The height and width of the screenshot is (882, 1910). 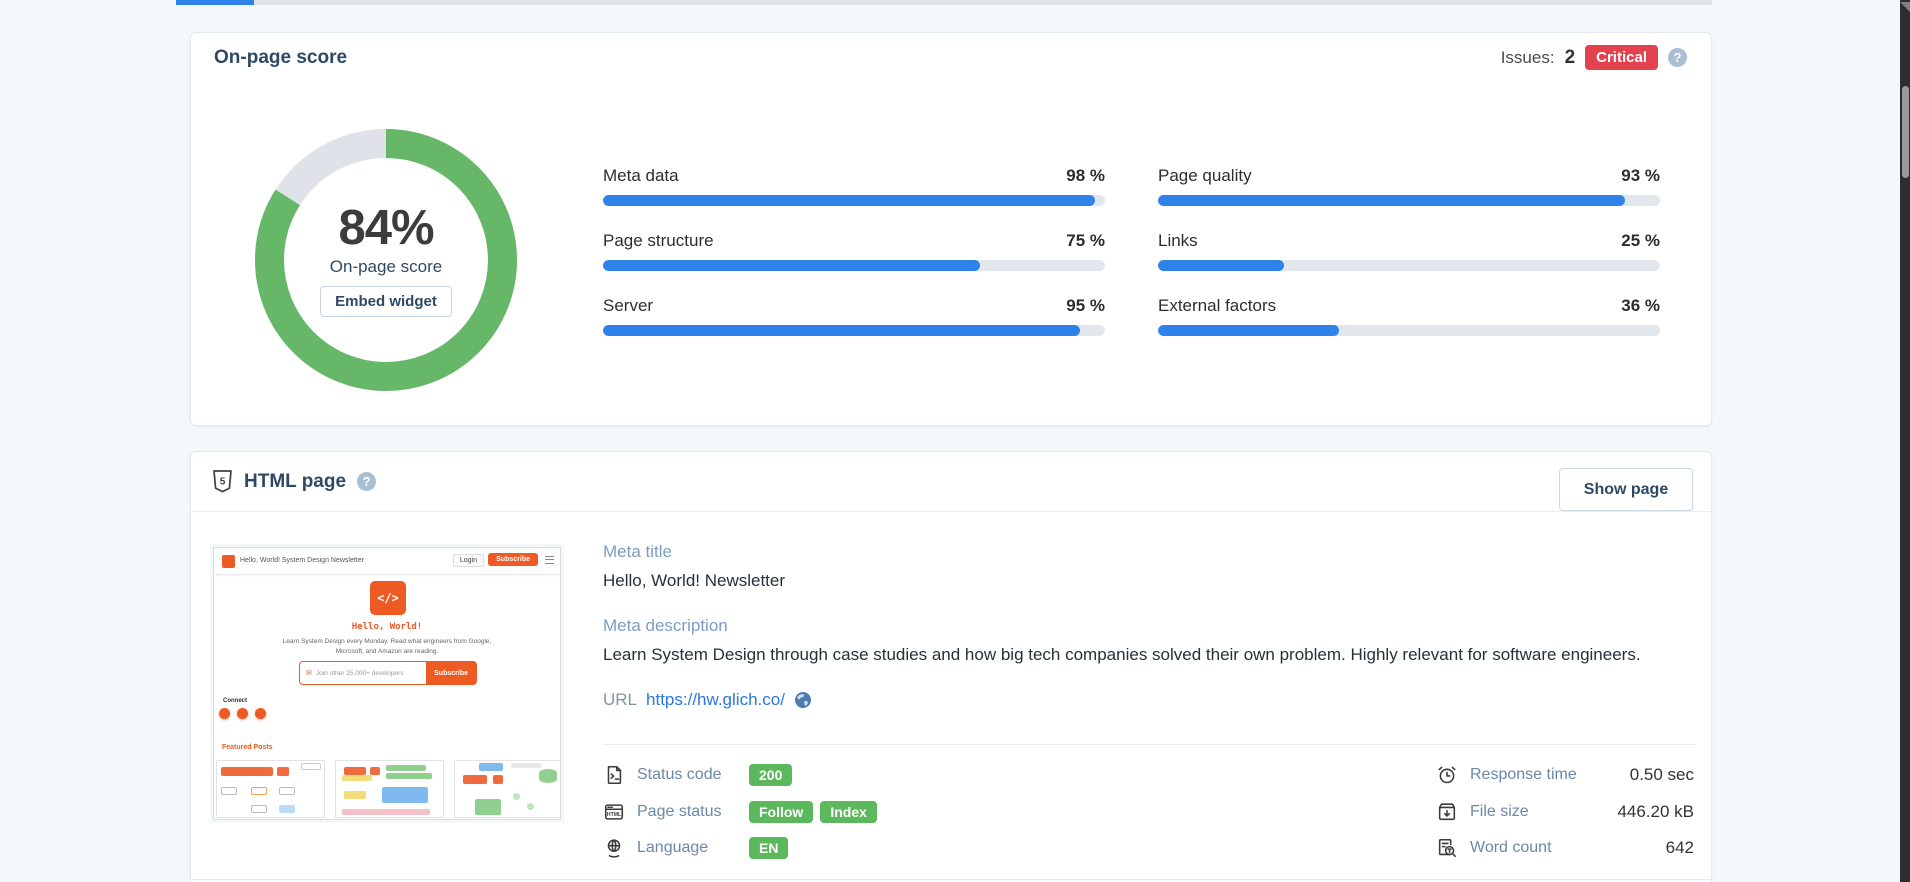 I want to click on bar-value: 95 %, so click(x=1085, y=305).